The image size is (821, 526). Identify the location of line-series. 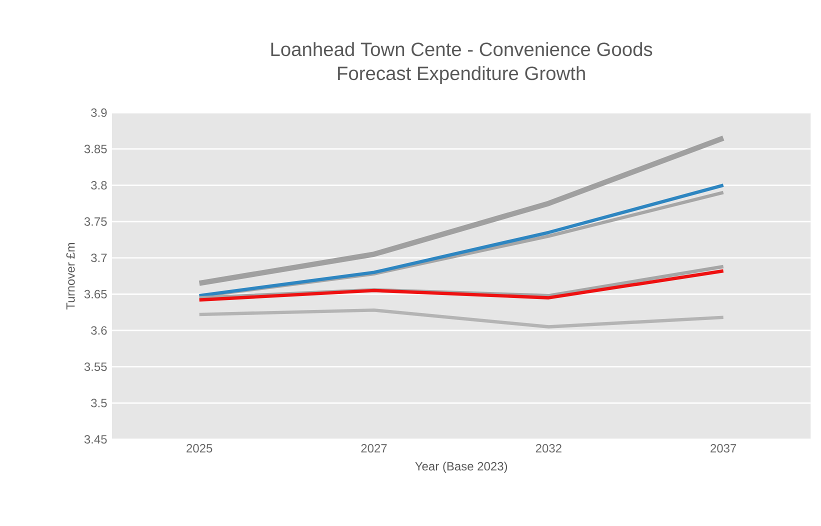
(462, 318).